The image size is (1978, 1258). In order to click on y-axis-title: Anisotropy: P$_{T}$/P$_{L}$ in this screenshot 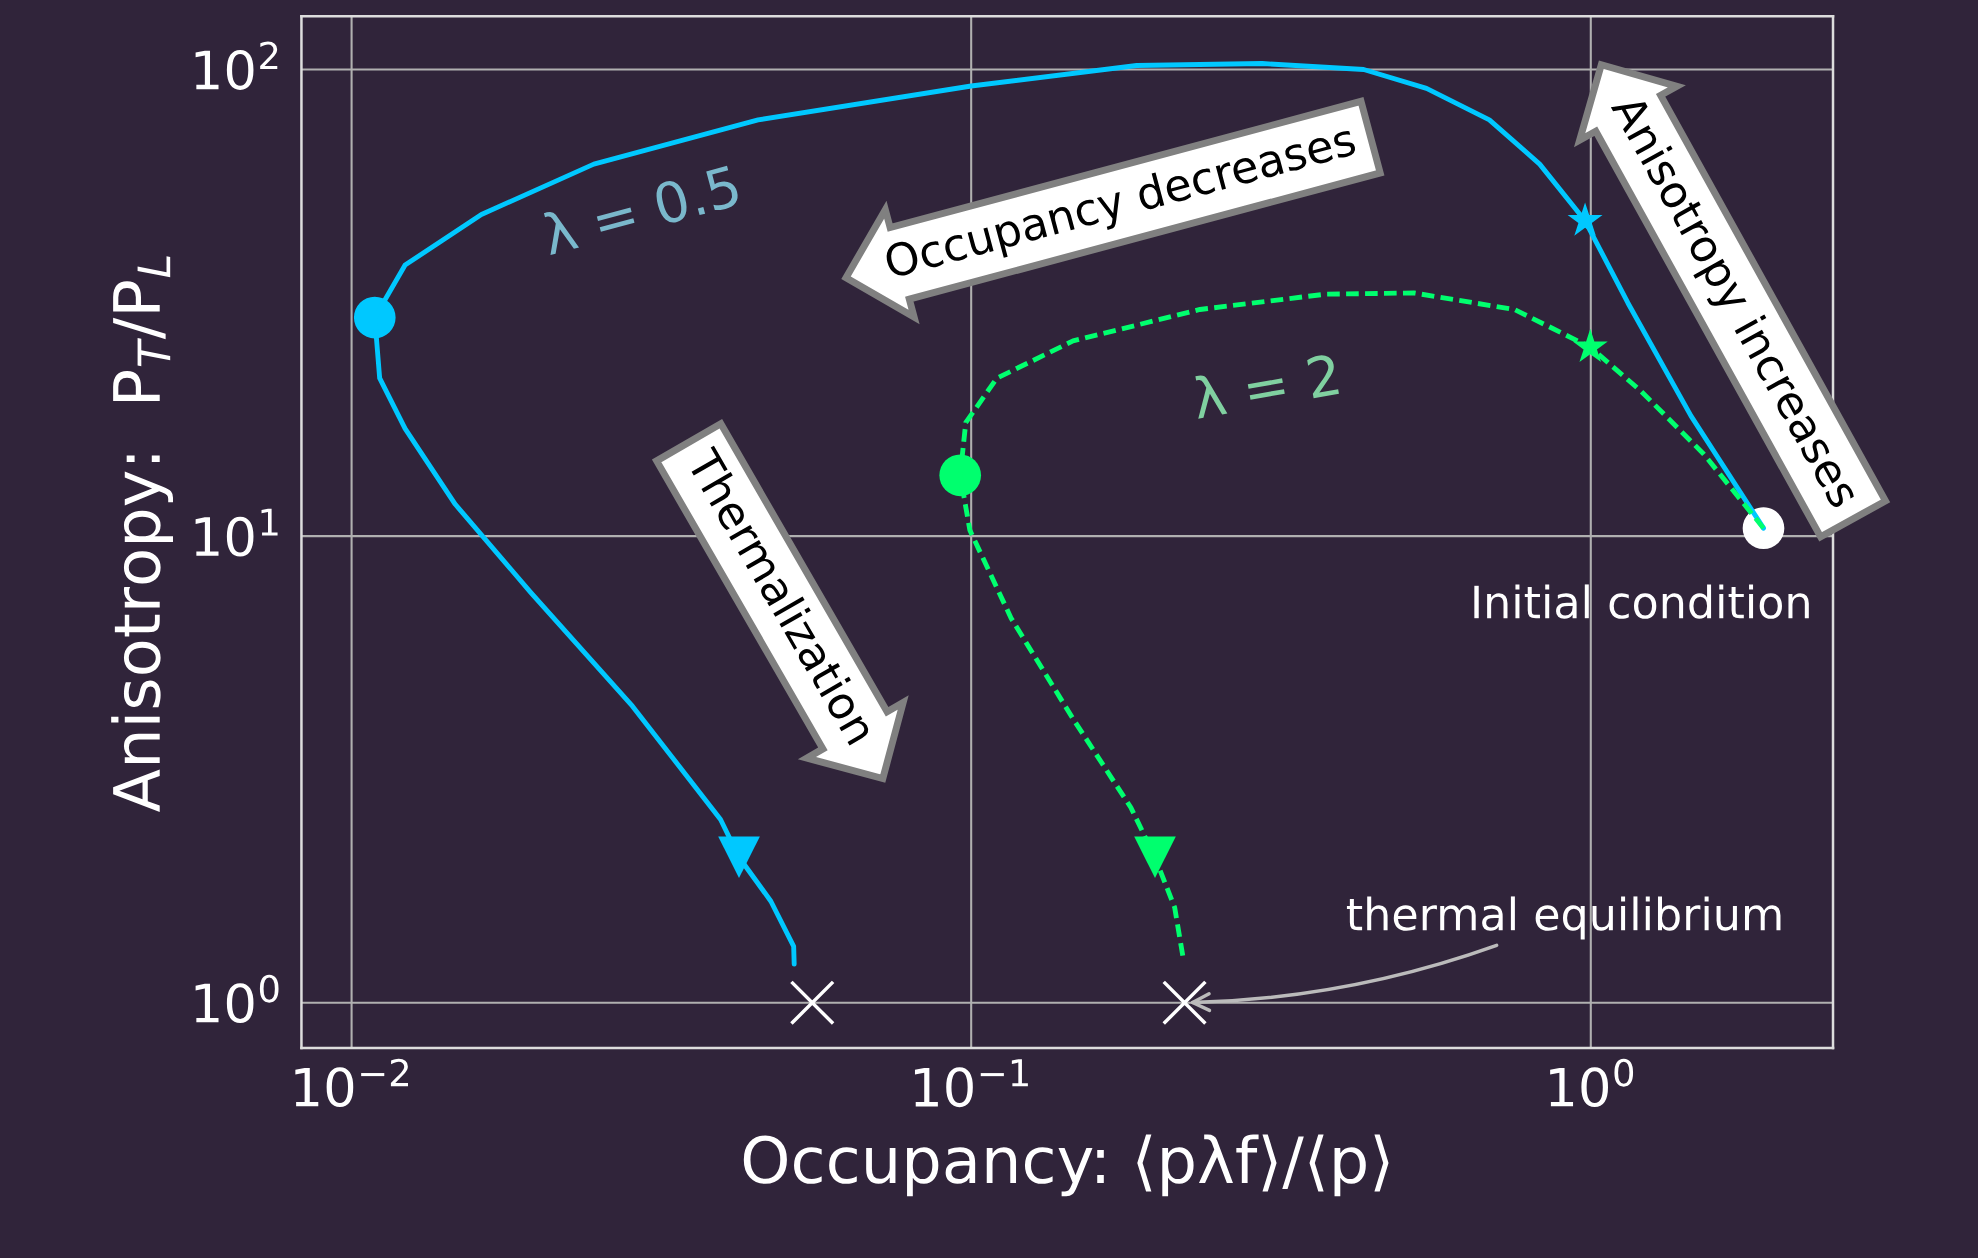, I will do `click(142, 534)`.